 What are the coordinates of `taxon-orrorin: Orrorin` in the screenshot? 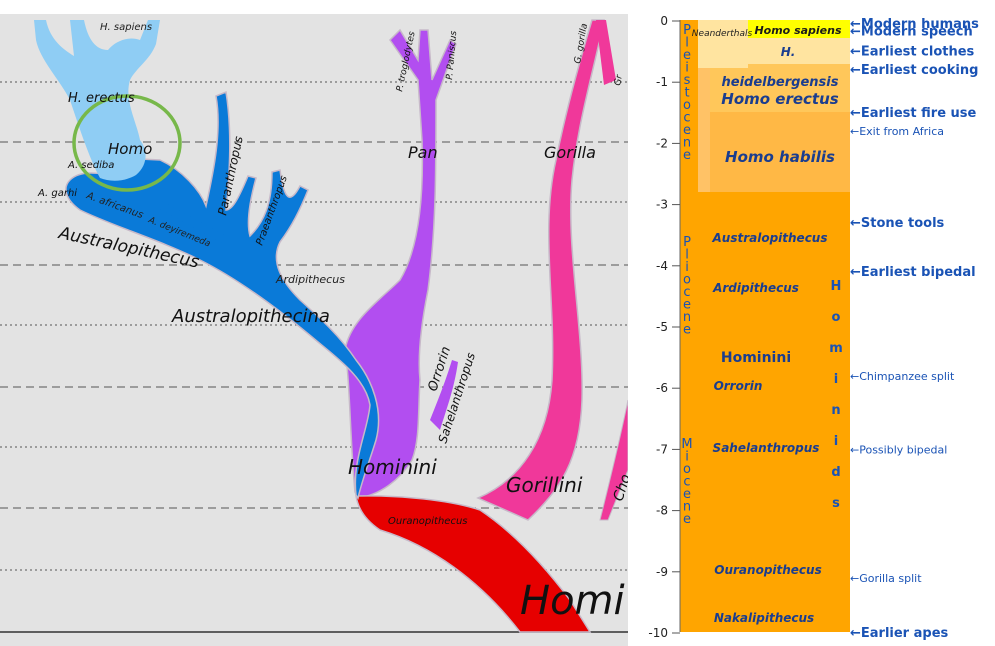 It's located at (738, 386).